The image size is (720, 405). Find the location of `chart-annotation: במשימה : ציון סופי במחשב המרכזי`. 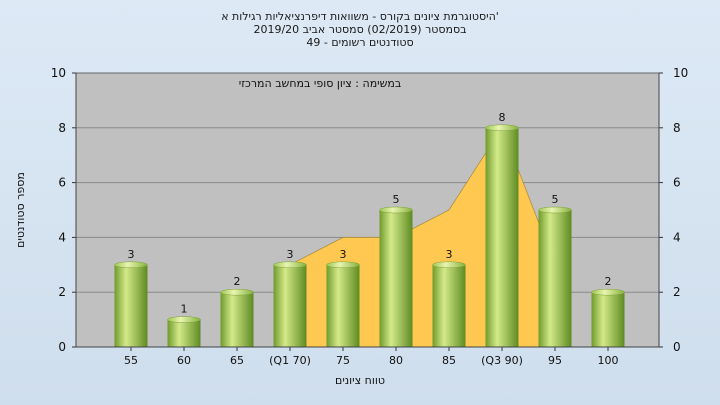

chart-annotation: במשימה : ציון סופי במחשב המרכזי is located at coordinates (320, 83).